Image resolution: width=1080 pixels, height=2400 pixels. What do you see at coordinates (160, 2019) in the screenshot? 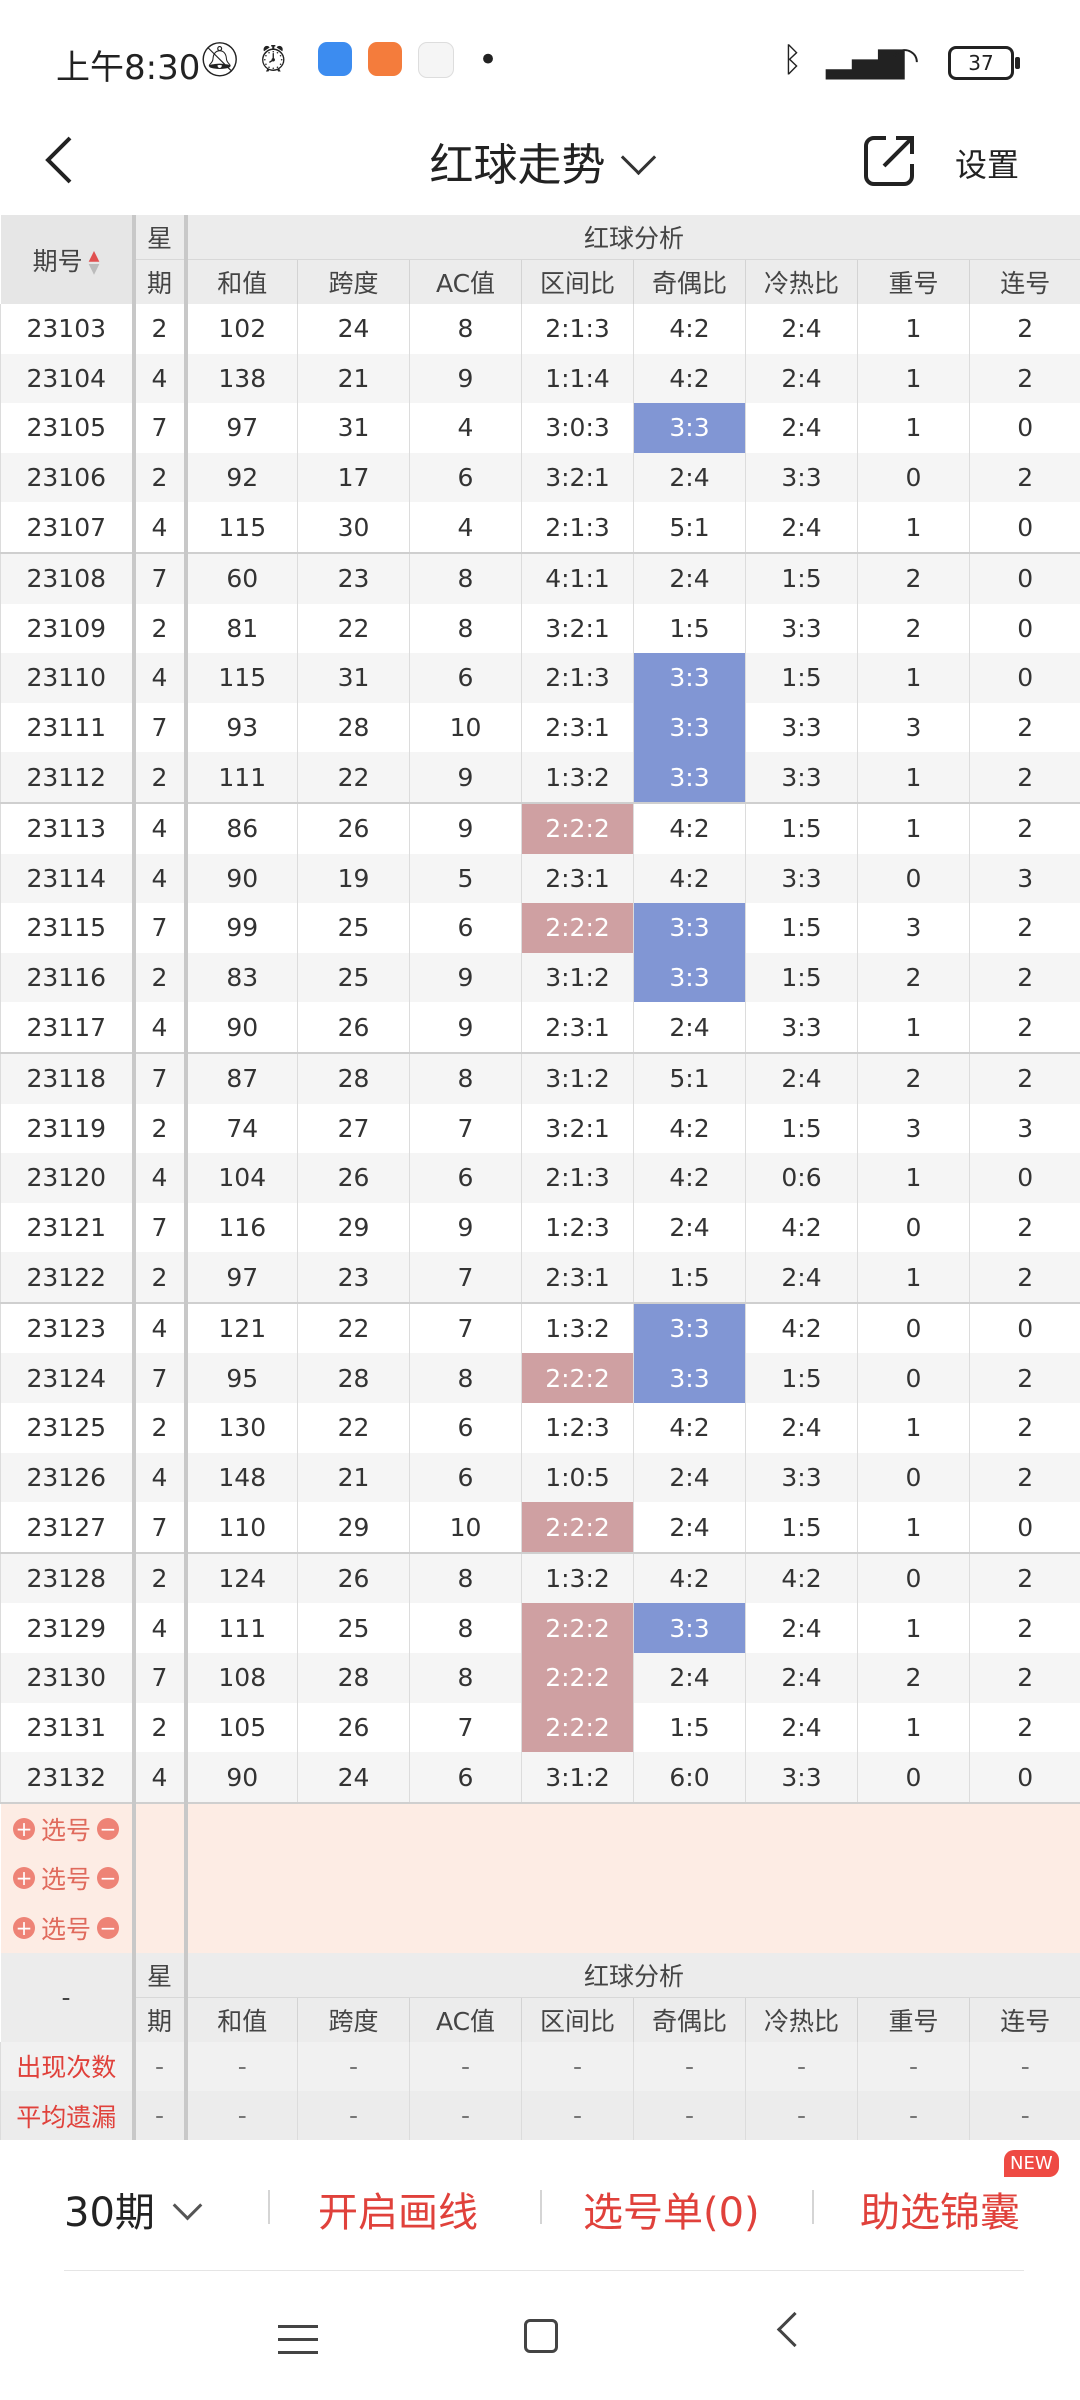
I see `xing-footer-bottom: 期` at bounding box center [160, 2019].